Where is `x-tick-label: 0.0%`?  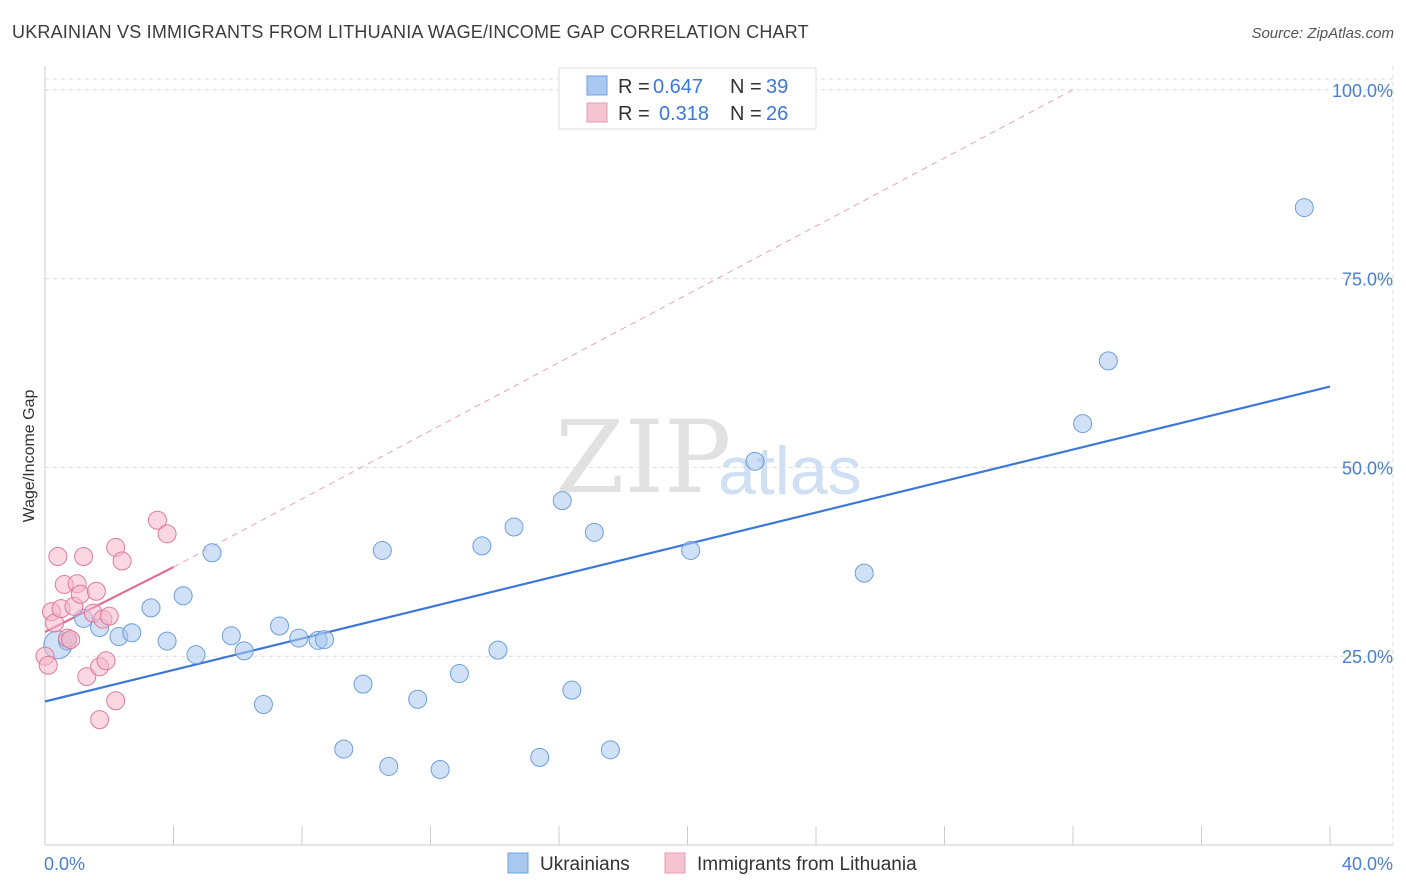 x-tick-label: 0.0% is located at coordinates (64, 864).